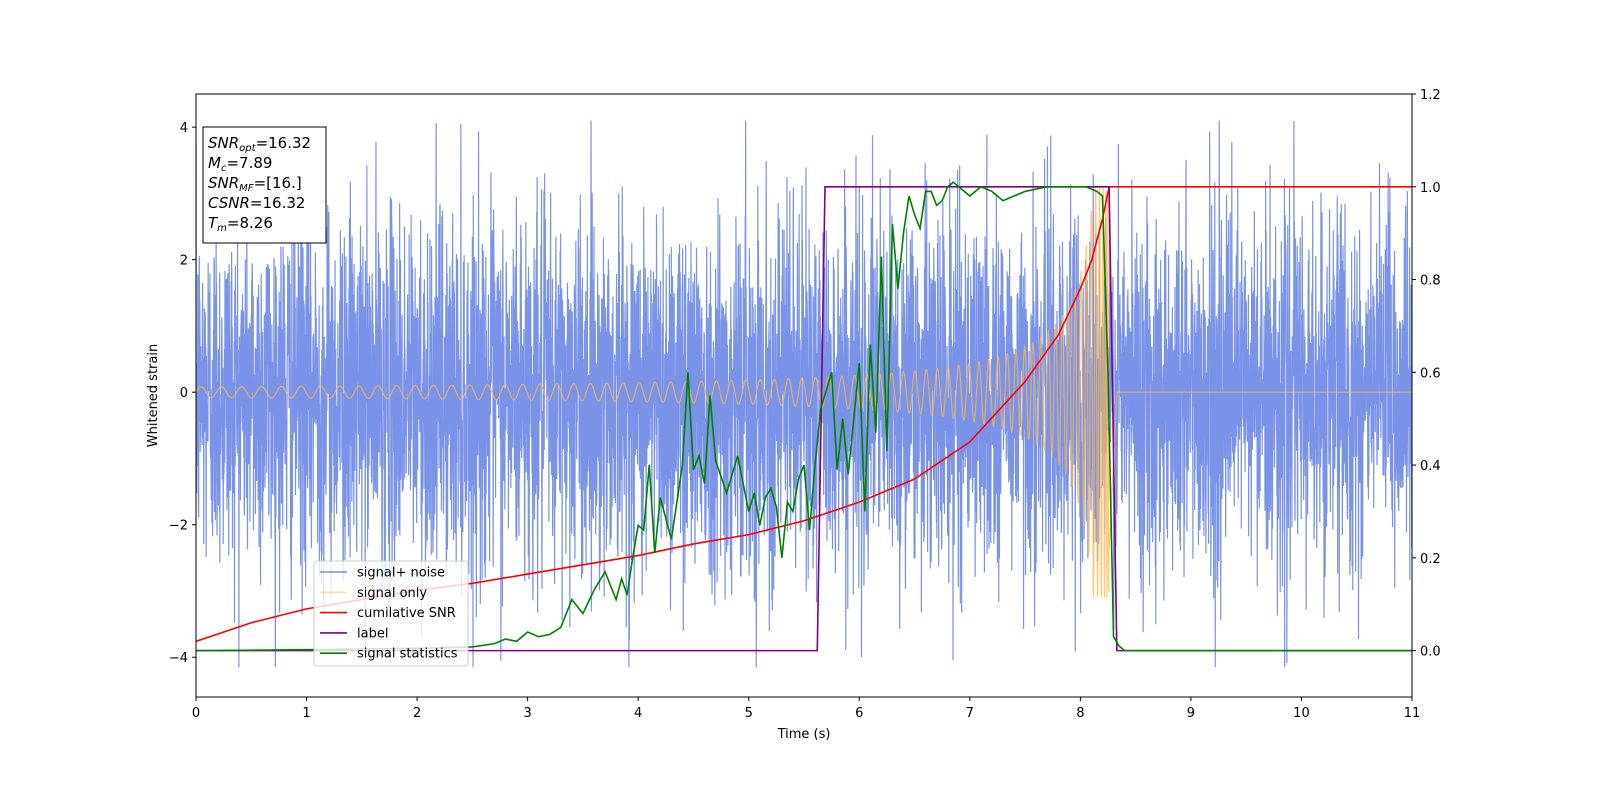 The width and height of the screenshot is (1600, 800). I want to click on info-line: CSNR=16.32, so click(256, 203).